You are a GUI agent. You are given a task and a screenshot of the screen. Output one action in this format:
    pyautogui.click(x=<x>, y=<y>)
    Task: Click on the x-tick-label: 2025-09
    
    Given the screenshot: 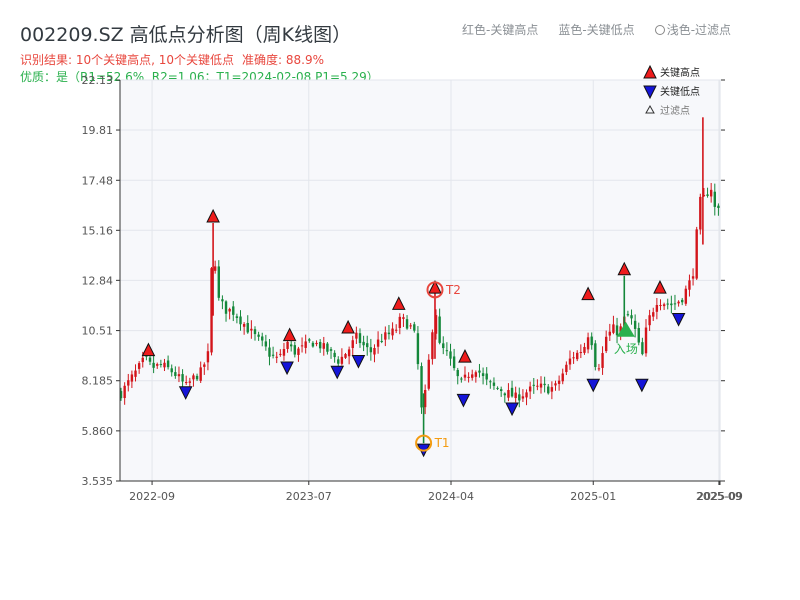 What is the action you would take?
    pyautogui.click(x=719, y=496)
    